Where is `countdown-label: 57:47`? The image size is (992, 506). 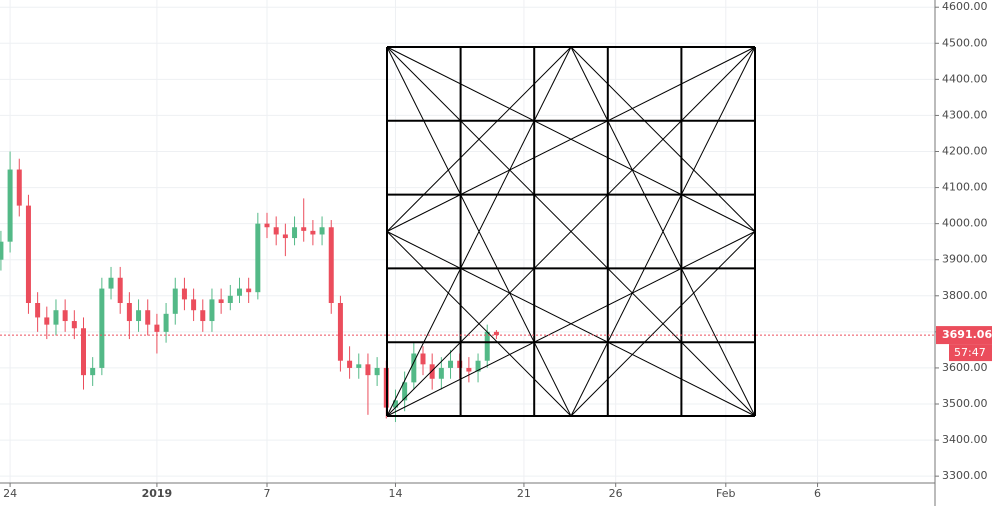
countdown-label: 57:47 is located at coordinates (970, 352).